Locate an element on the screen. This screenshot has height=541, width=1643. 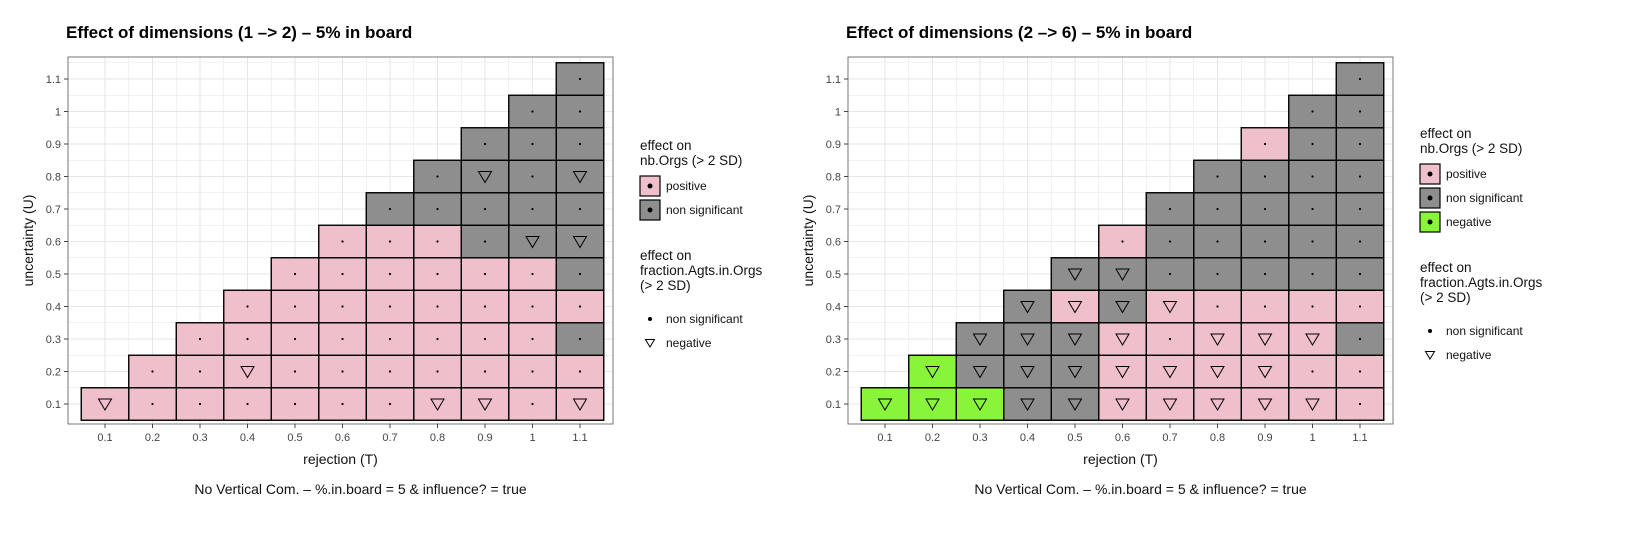
x-tick-label: 0.6 is located at coordinates (1122, 438).